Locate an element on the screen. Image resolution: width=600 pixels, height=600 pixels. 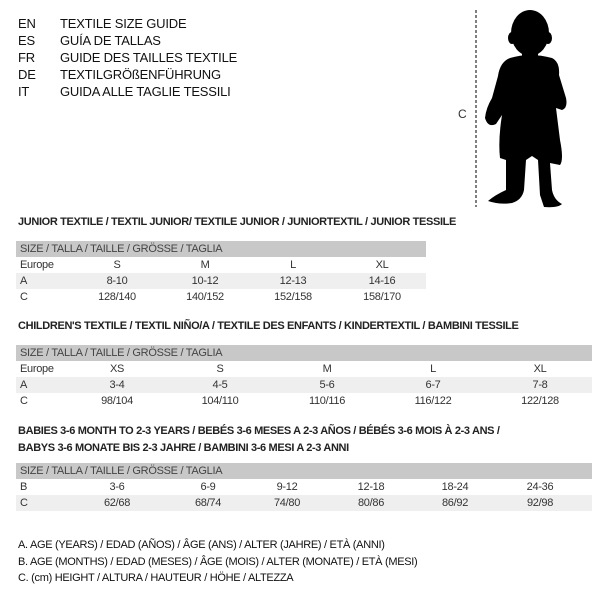
table-cell: 6-9 is located at coordinates (208, 487).